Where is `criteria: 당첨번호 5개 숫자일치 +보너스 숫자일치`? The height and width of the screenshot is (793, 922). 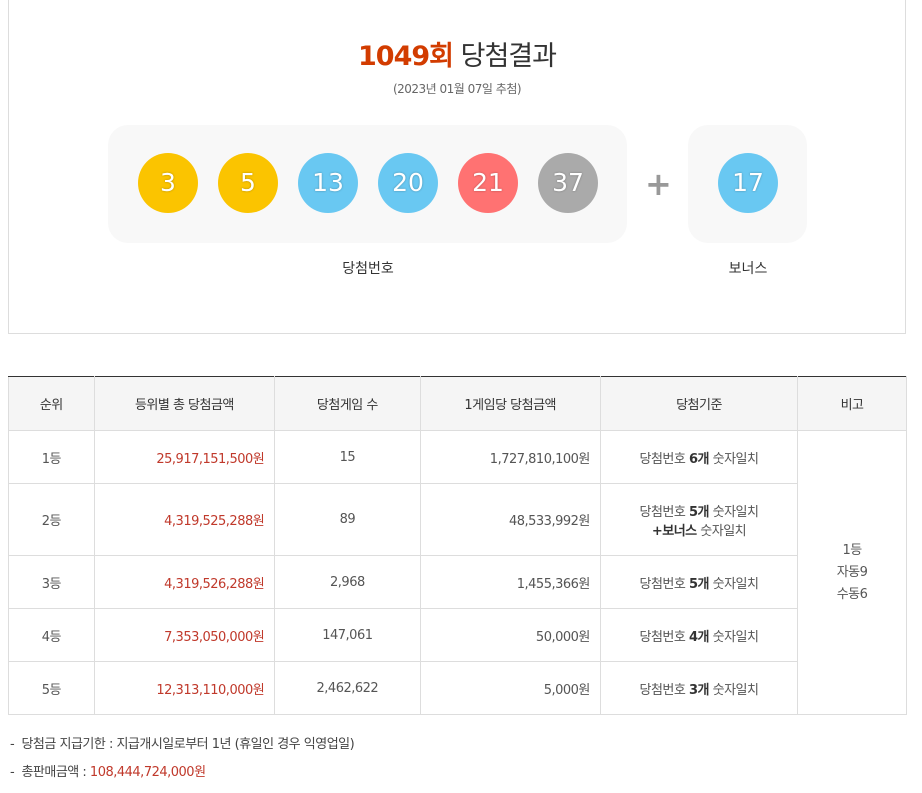 criteria: 당첨번호 5개 숫자일치 +보너스 숫자일치 is located at coordinates (699, 519).